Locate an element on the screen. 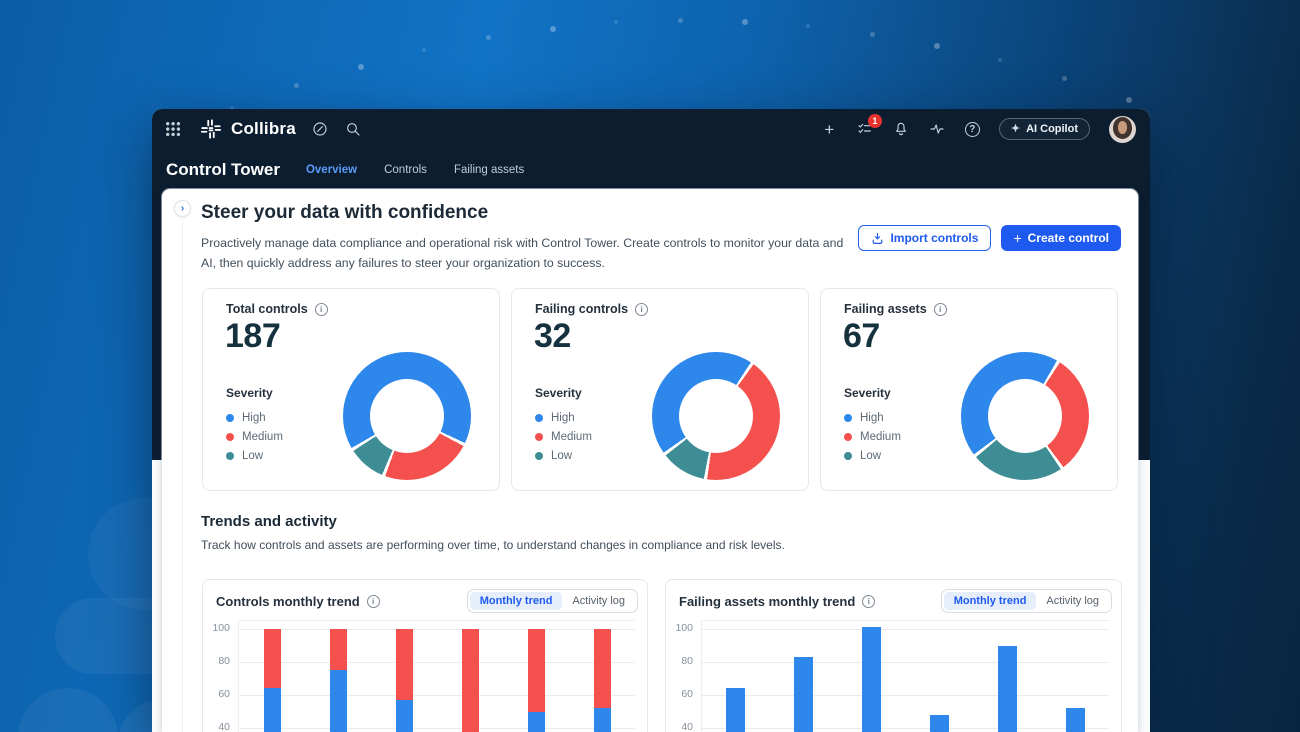 The width and height of the screenshot is (1300, 732). user-avatar is located at coordinates (1122, 129).